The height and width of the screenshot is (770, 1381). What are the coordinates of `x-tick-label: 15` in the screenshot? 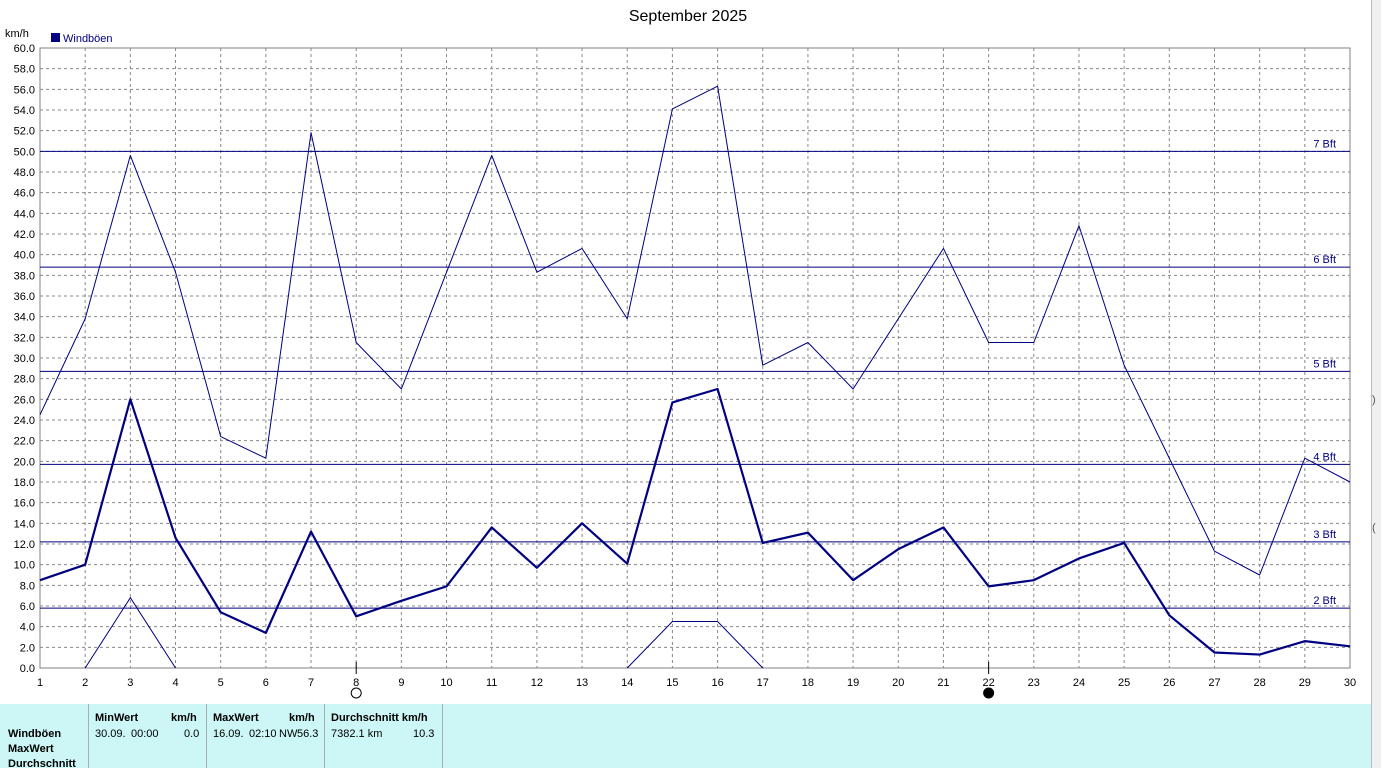 It's located at (672, 683).